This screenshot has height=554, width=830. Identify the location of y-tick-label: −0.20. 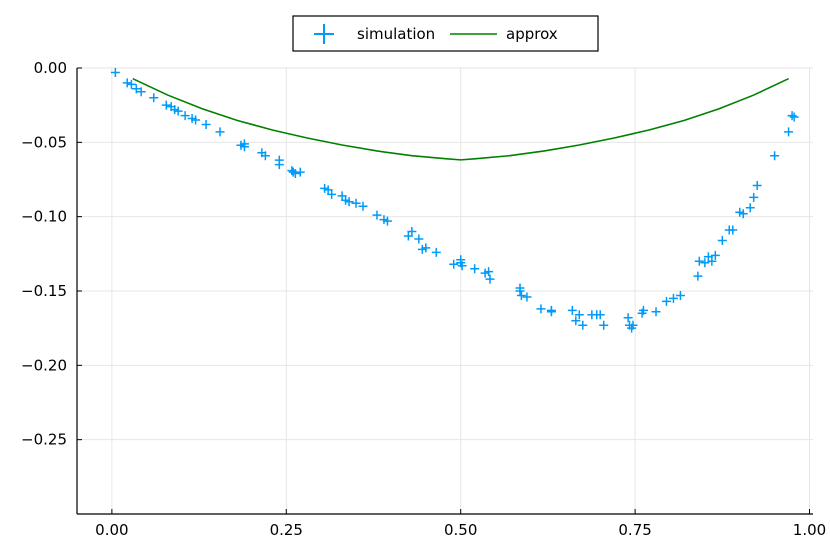
(44, 365).